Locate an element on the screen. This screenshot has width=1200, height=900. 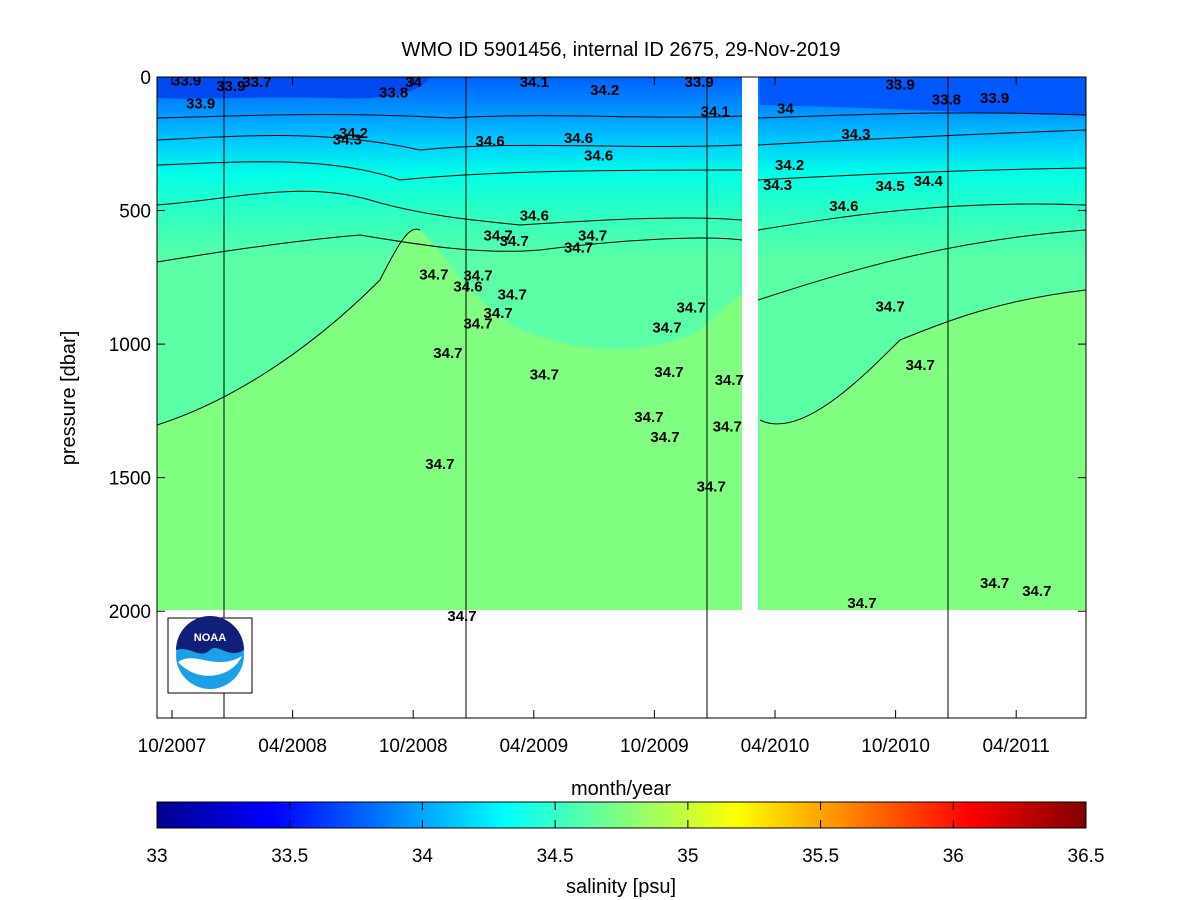
x-tick-label: 04/2008 is located at coordinates (292, 746).